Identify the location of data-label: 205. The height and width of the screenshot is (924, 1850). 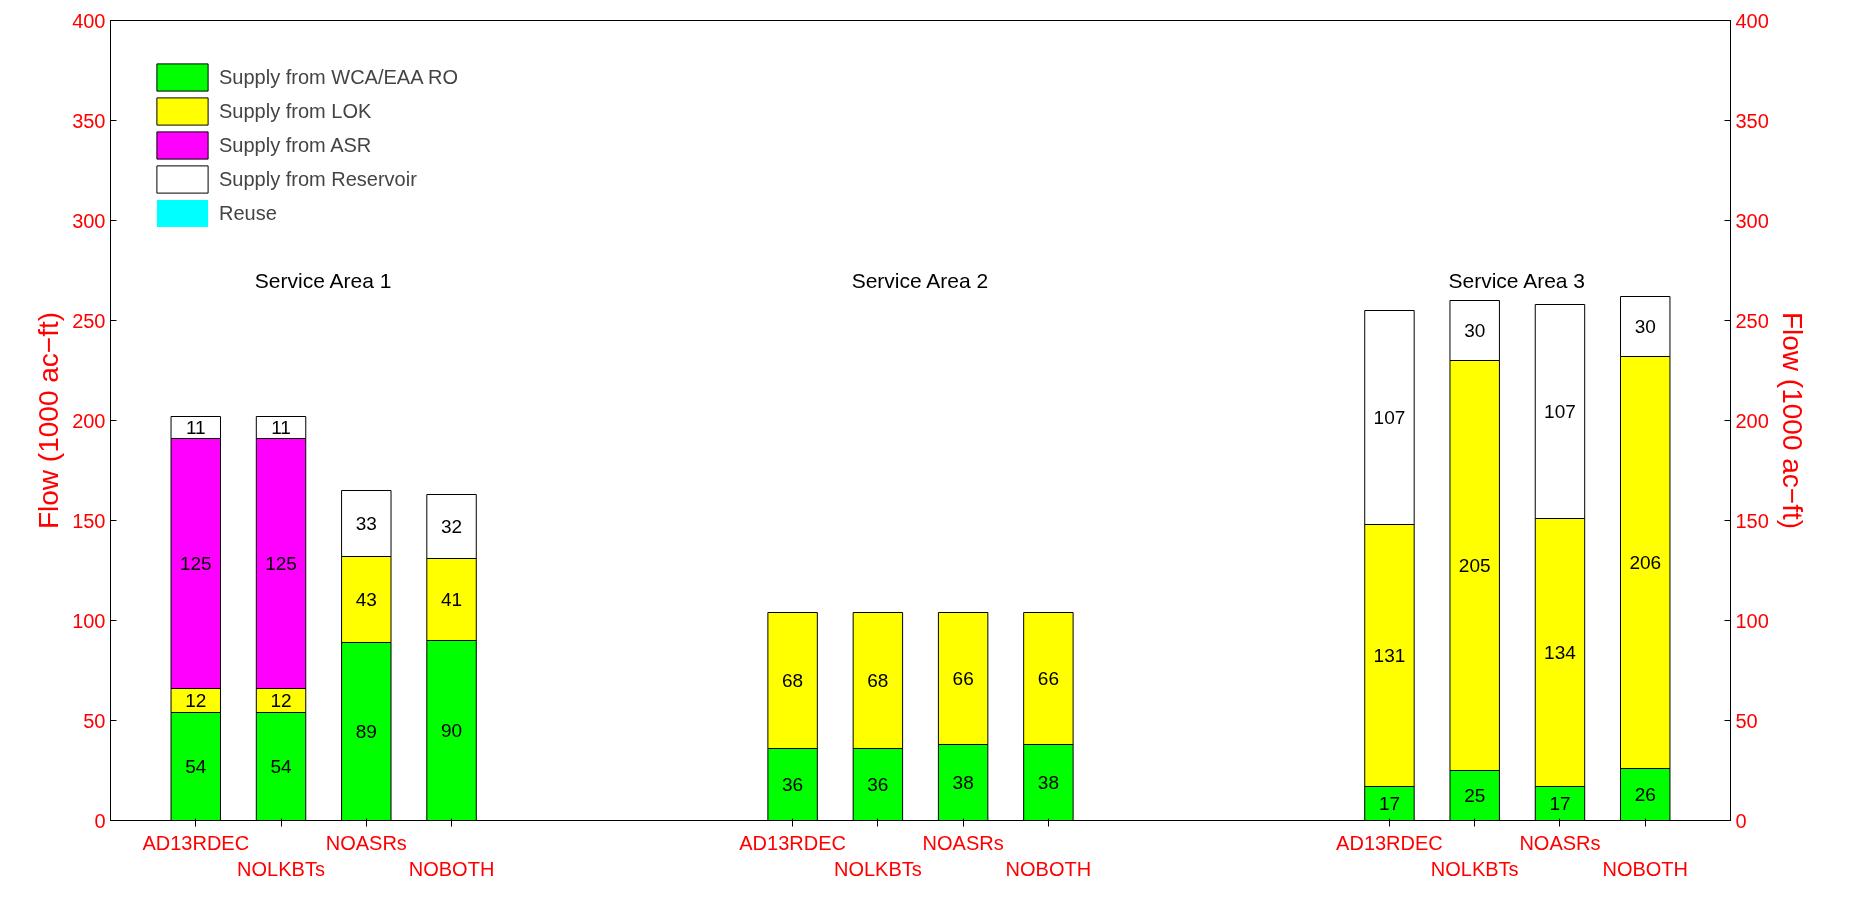
(1474, 565).